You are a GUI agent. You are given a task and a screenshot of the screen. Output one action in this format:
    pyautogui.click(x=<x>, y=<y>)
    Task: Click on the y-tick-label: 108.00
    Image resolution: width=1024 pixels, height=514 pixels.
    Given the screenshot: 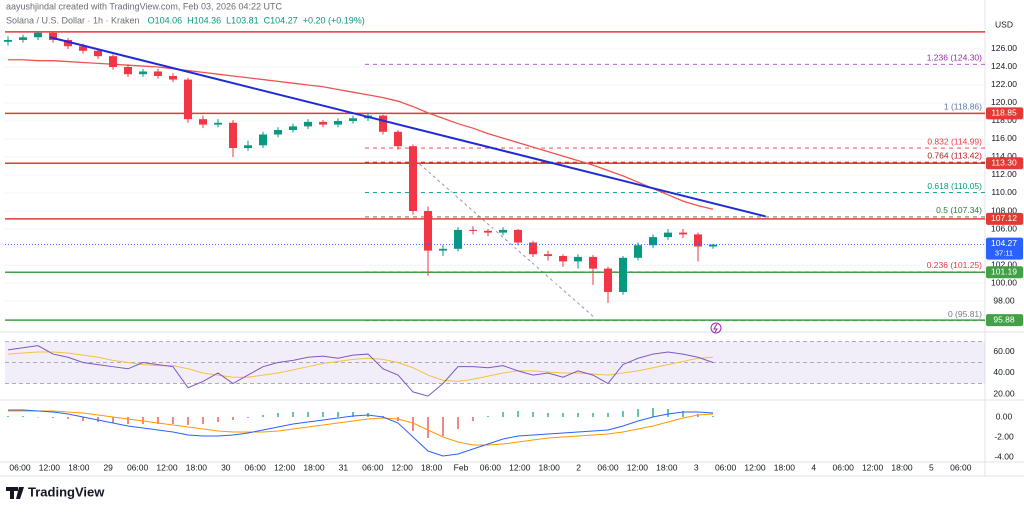 What is the action you would take?
    pyautogui.click(x=1004, y=210)
    